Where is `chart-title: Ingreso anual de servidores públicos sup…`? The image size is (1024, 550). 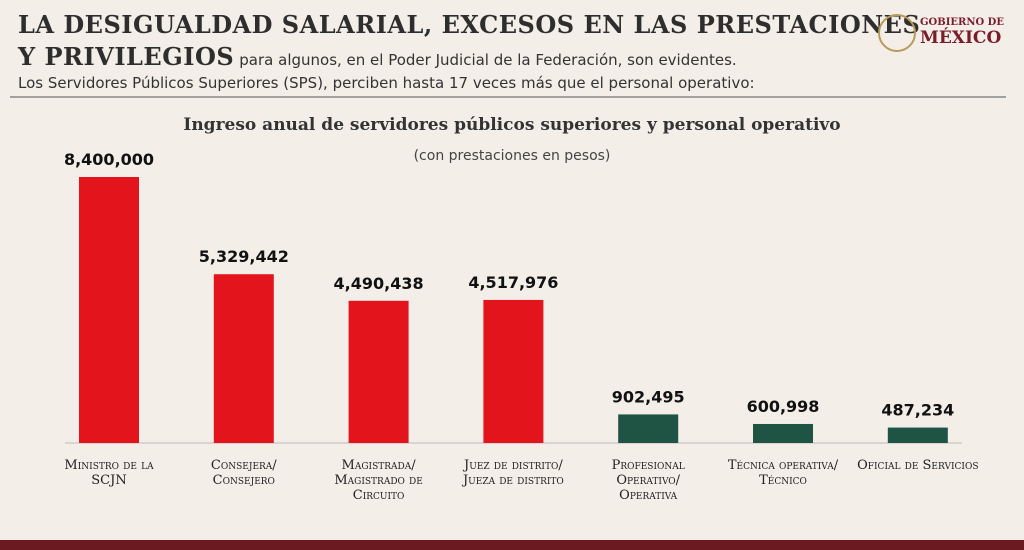 chart-title: Ingreso anual de servidores públicos sup… is located at coordinates (511, 125).